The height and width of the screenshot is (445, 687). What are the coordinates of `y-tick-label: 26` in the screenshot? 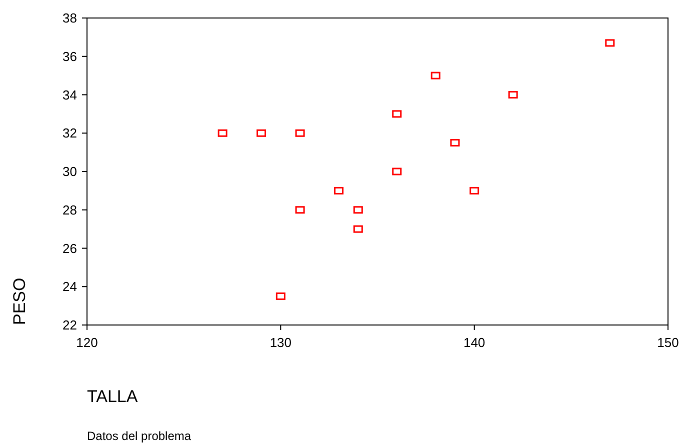 It's located at (69, 248).